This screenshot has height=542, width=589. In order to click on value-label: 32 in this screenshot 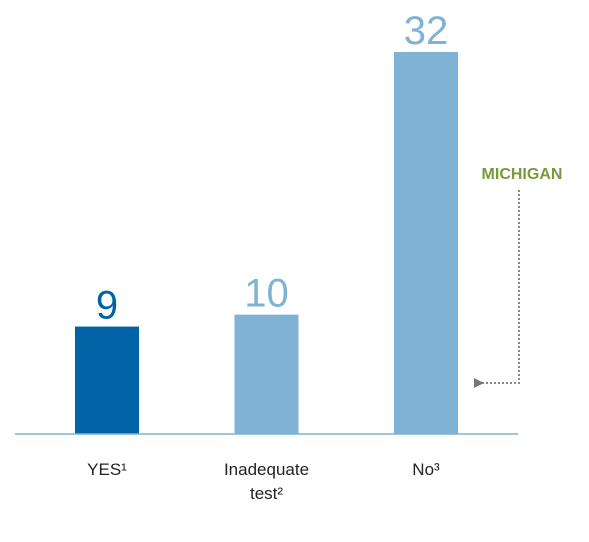, I will do `click(426, 31)`.